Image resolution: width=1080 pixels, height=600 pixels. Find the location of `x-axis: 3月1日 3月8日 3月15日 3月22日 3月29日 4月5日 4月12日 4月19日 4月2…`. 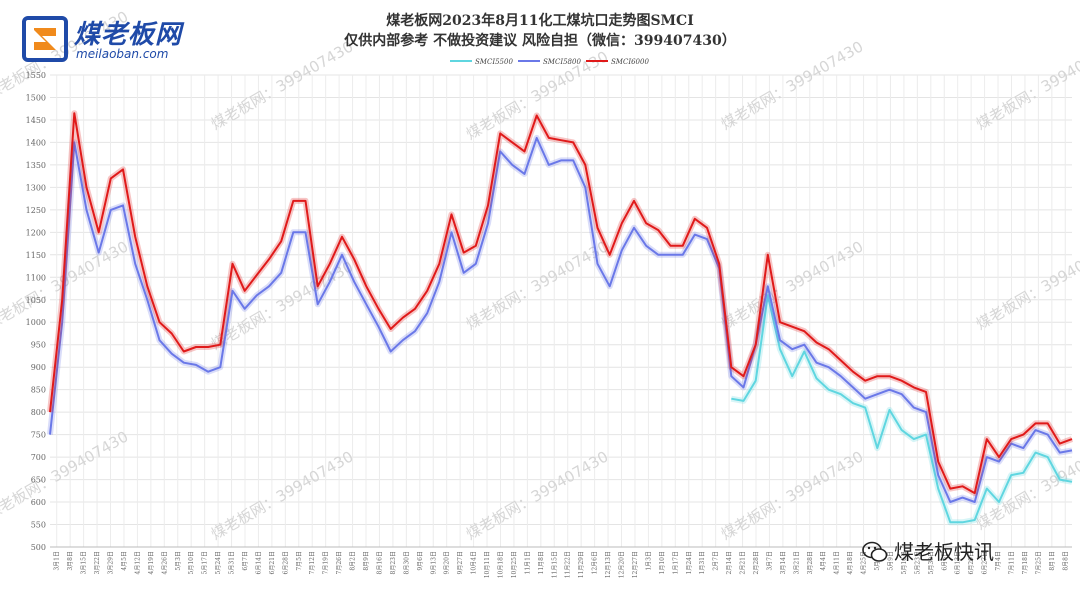

x-axis: 3月1日 3月8日 3月15日 3月22日 3月29日 4月5日 4月12日 4月19日 4月2… is located at coordinates (562, 564).